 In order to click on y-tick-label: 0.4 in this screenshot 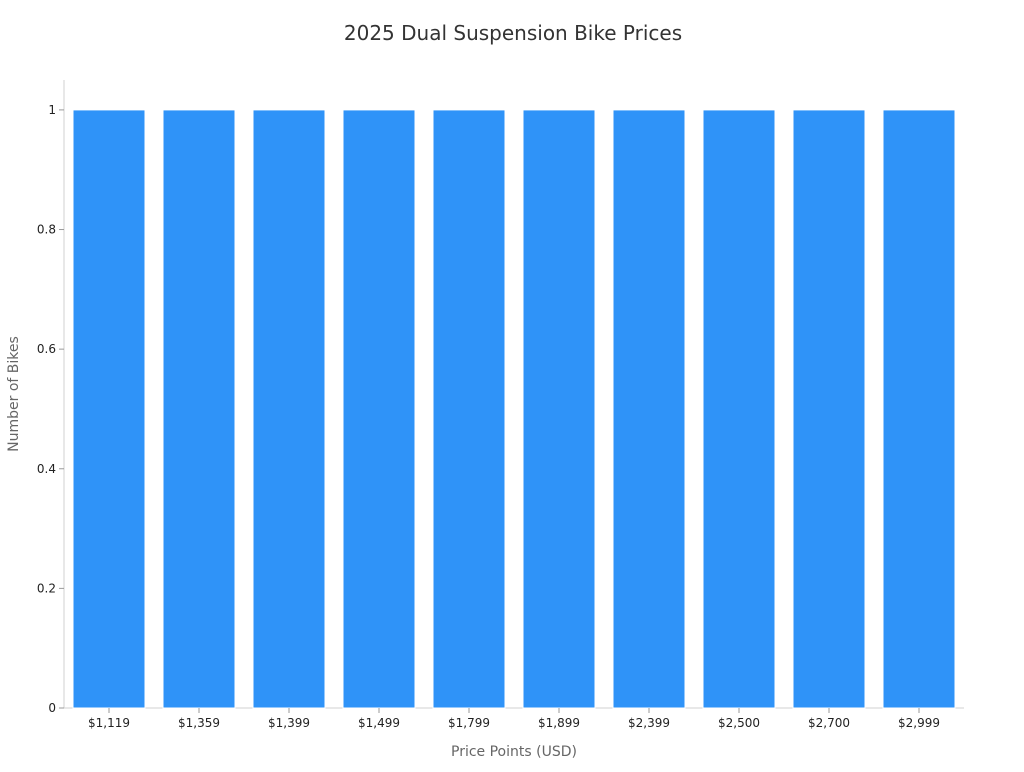, I will do `click(46, 469)`.